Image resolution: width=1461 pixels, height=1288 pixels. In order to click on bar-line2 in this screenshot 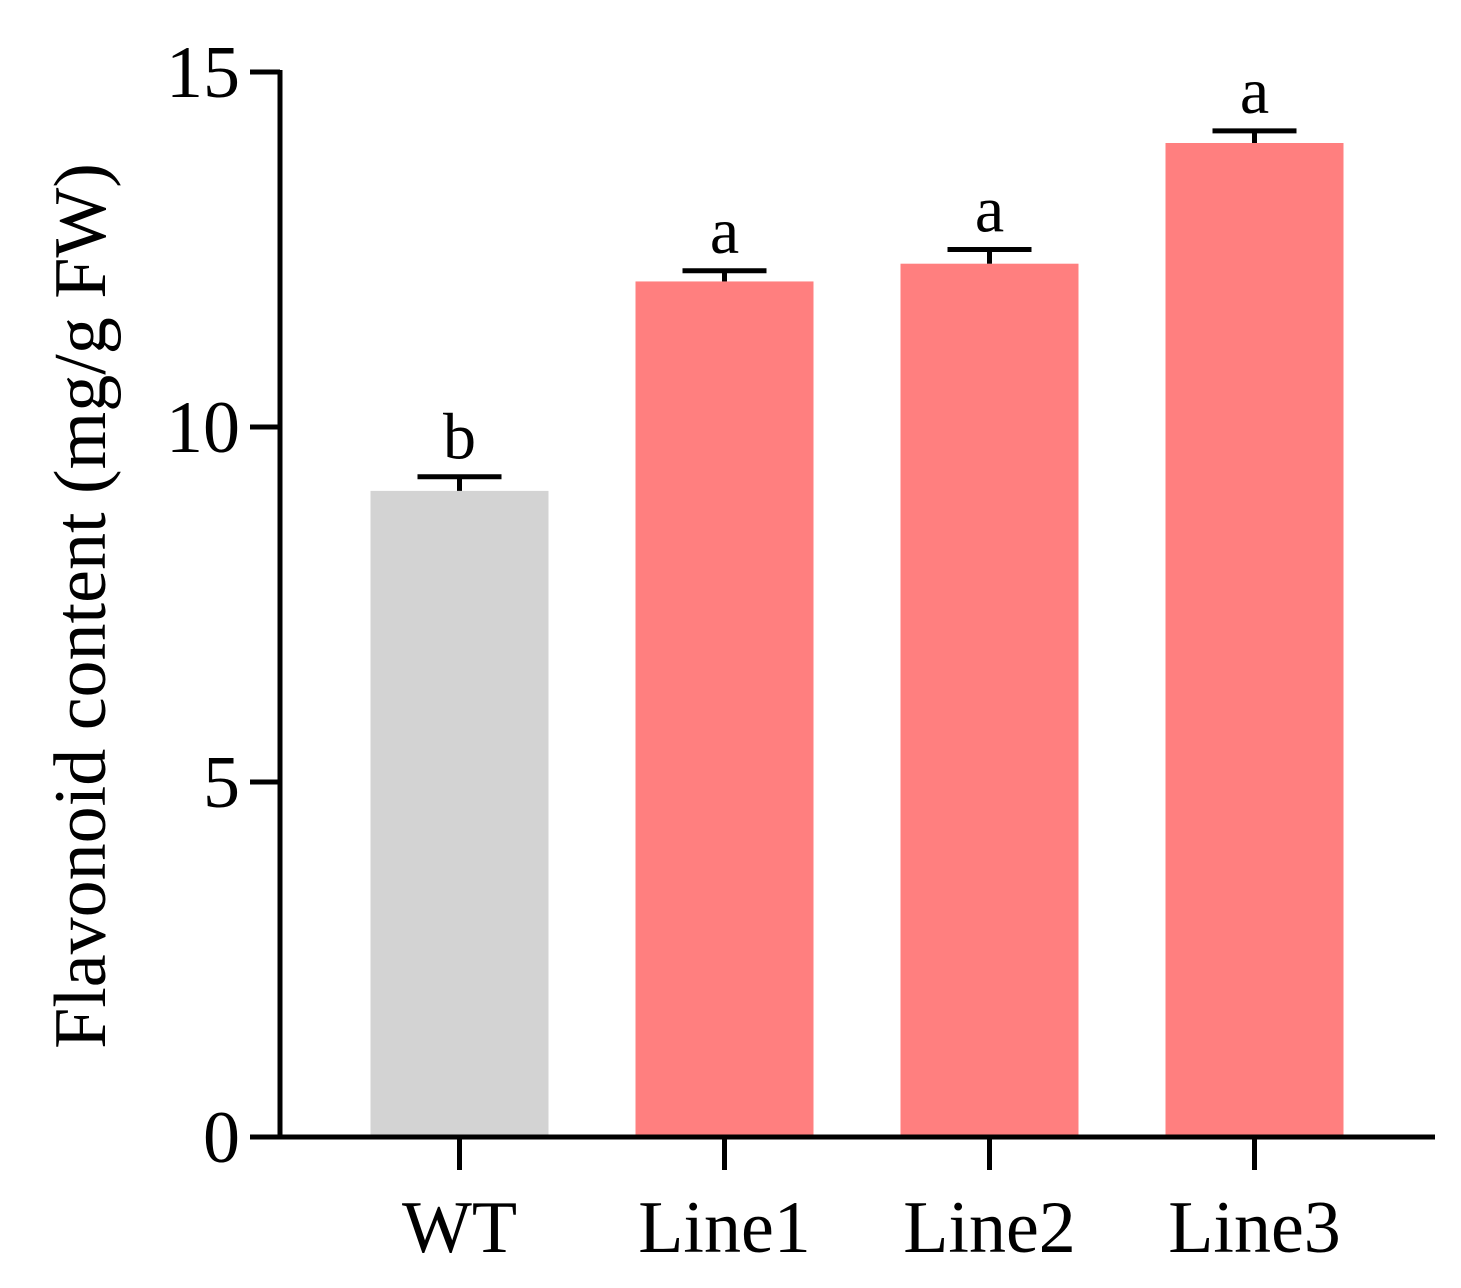, I will do `click(989, 700)`.